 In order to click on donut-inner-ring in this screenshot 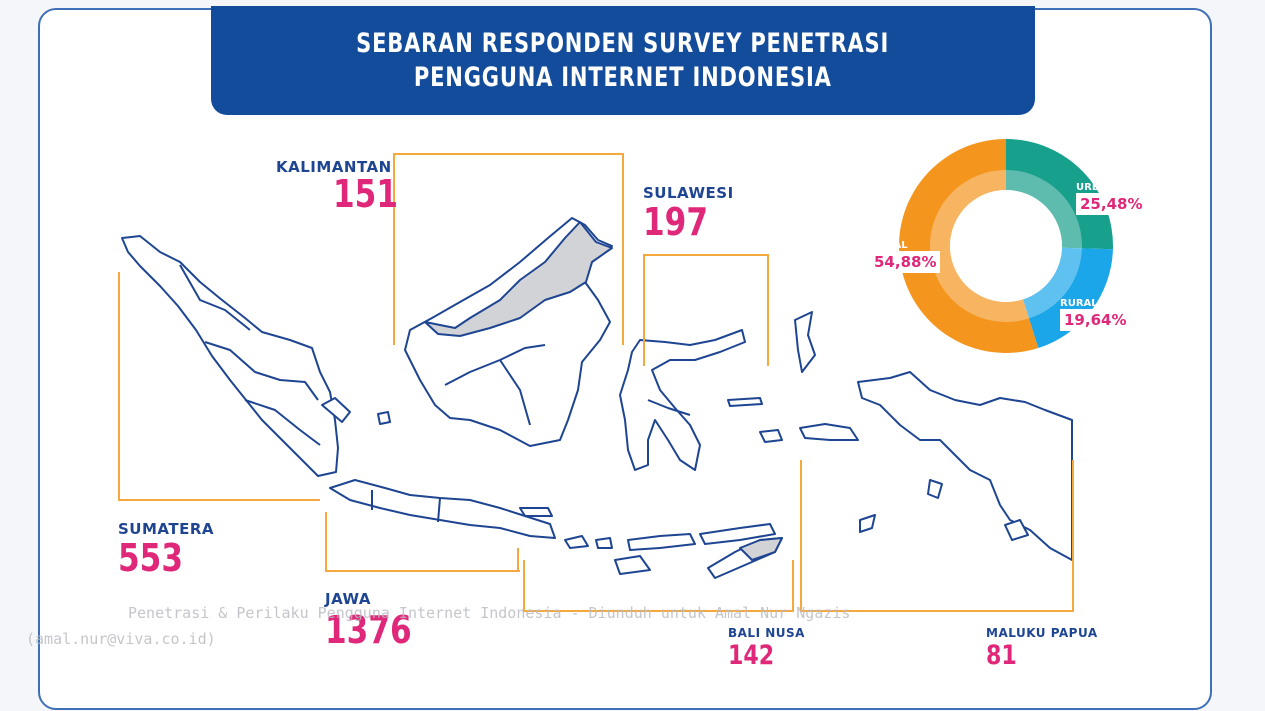, I will do `click(1006, 246)`.